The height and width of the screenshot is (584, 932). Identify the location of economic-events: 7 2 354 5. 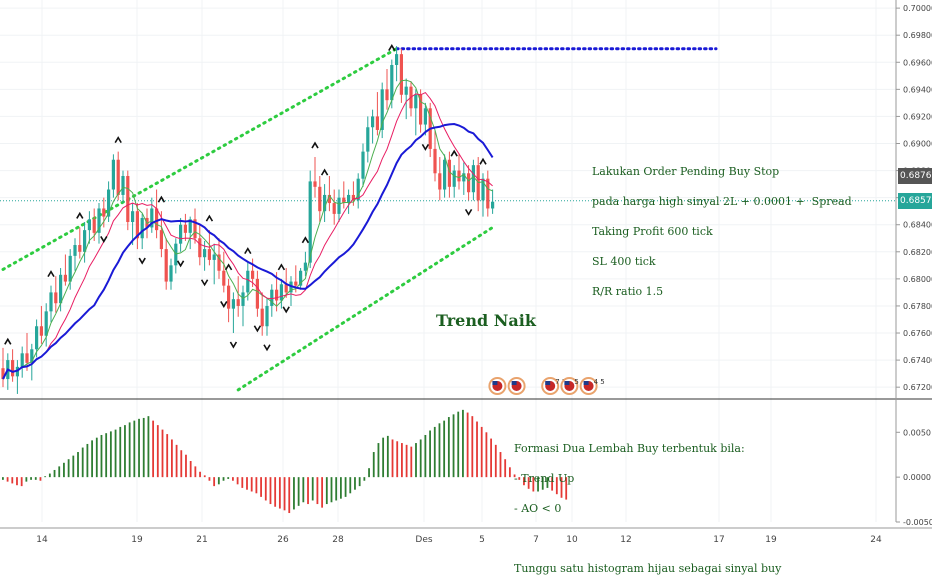
(546, 386).